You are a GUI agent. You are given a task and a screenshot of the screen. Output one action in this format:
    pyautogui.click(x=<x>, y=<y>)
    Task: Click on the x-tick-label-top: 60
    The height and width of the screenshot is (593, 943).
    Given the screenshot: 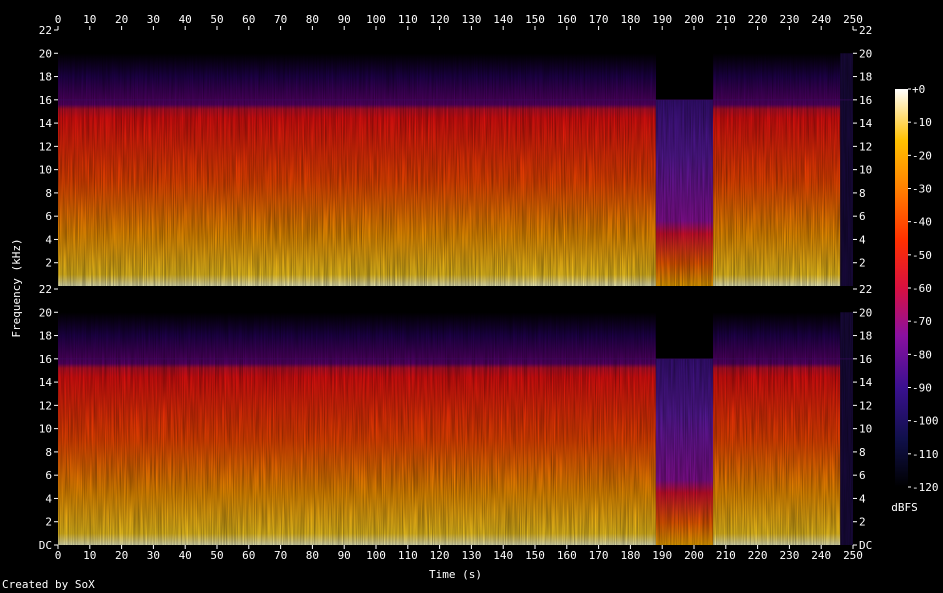 What is the action you would take?
    pyautogui.click(x=248, y=19)
    